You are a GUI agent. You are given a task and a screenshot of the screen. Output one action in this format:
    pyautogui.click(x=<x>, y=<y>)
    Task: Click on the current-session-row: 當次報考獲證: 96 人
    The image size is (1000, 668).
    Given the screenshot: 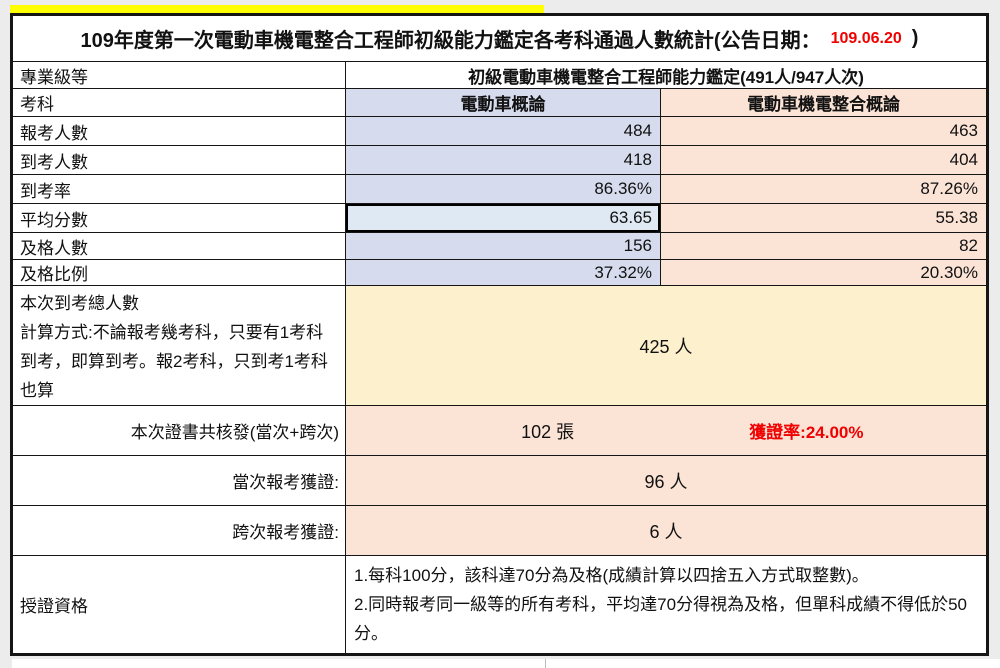 What is the action you would take?
    pyautogui.click(x=499, y=481)
    